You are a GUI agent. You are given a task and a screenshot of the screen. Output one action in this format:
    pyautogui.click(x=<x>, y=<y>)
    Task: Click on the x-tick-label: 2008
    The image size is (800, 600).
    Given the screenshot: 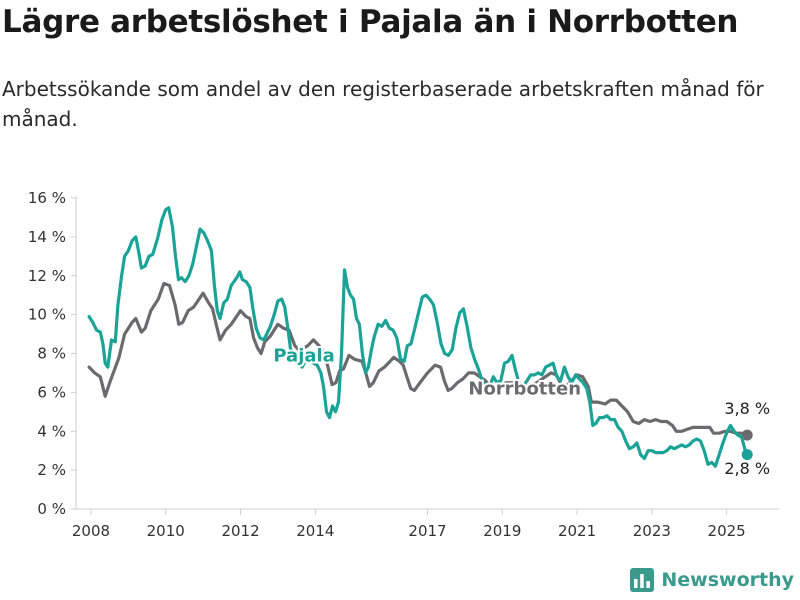 What is the action you would take?
    pyautogui.click(x=91, y=531)
    